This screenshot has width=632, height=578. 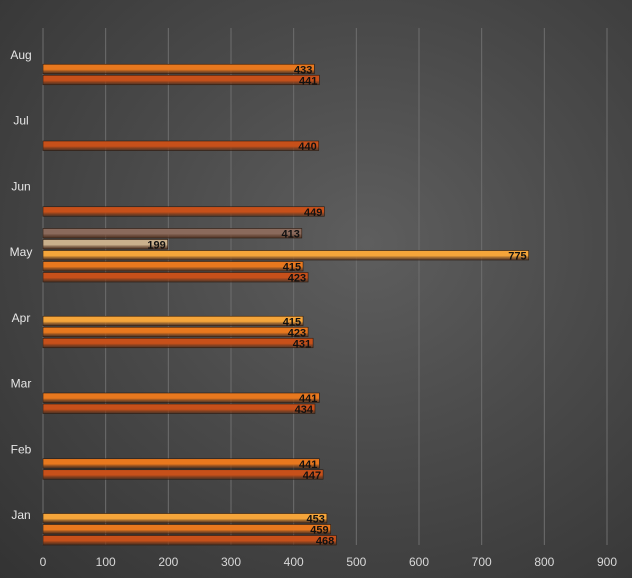 What do you see at coordinates (419, 562) in the screenshot?
I see `x-tick-label: 600` at bounding box center [419, 562].